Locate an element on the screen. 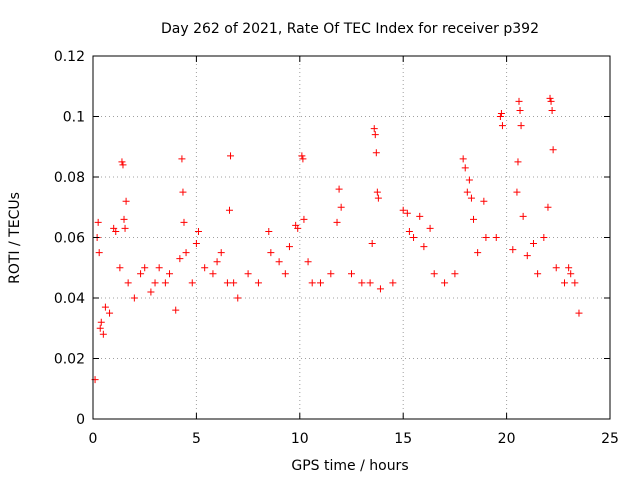 This screenshot has width=640, height=480. x-tick-label: 20 is located at coordinates (507, 439).